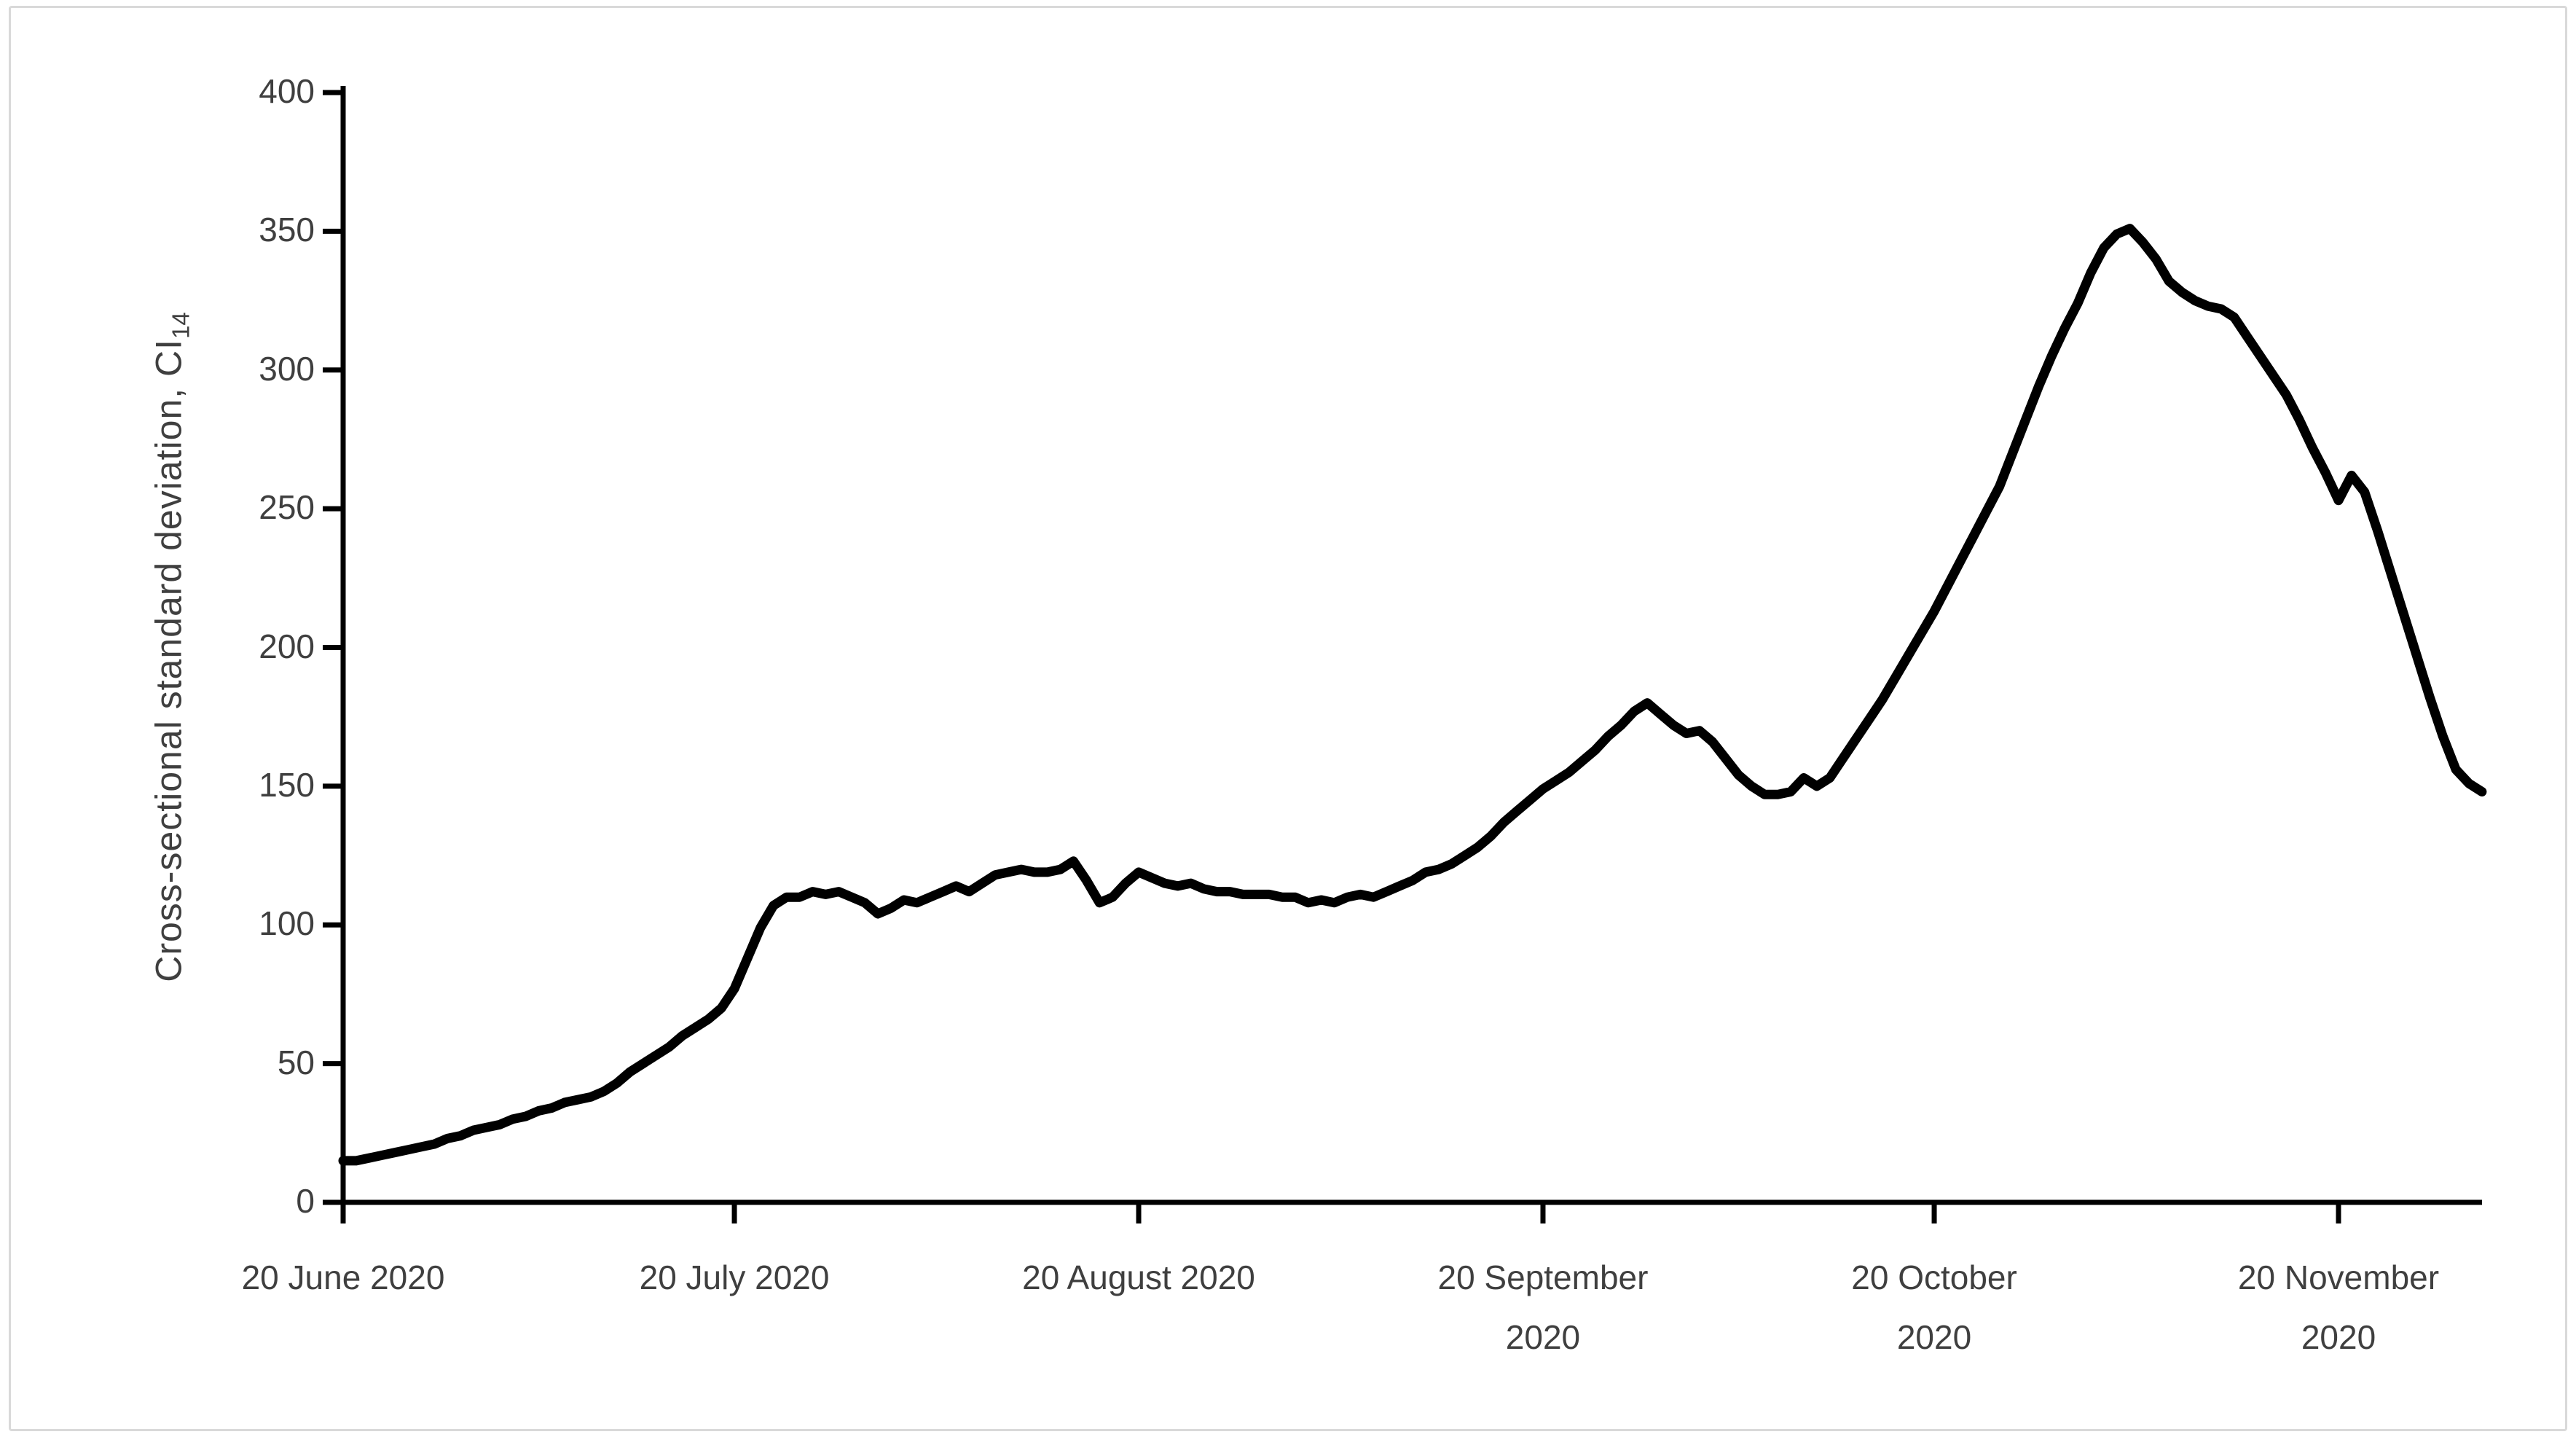 The height and width of the screenshot is (1437, 2576). I want to click on y-tick-label: 0, so click(305, 1200).